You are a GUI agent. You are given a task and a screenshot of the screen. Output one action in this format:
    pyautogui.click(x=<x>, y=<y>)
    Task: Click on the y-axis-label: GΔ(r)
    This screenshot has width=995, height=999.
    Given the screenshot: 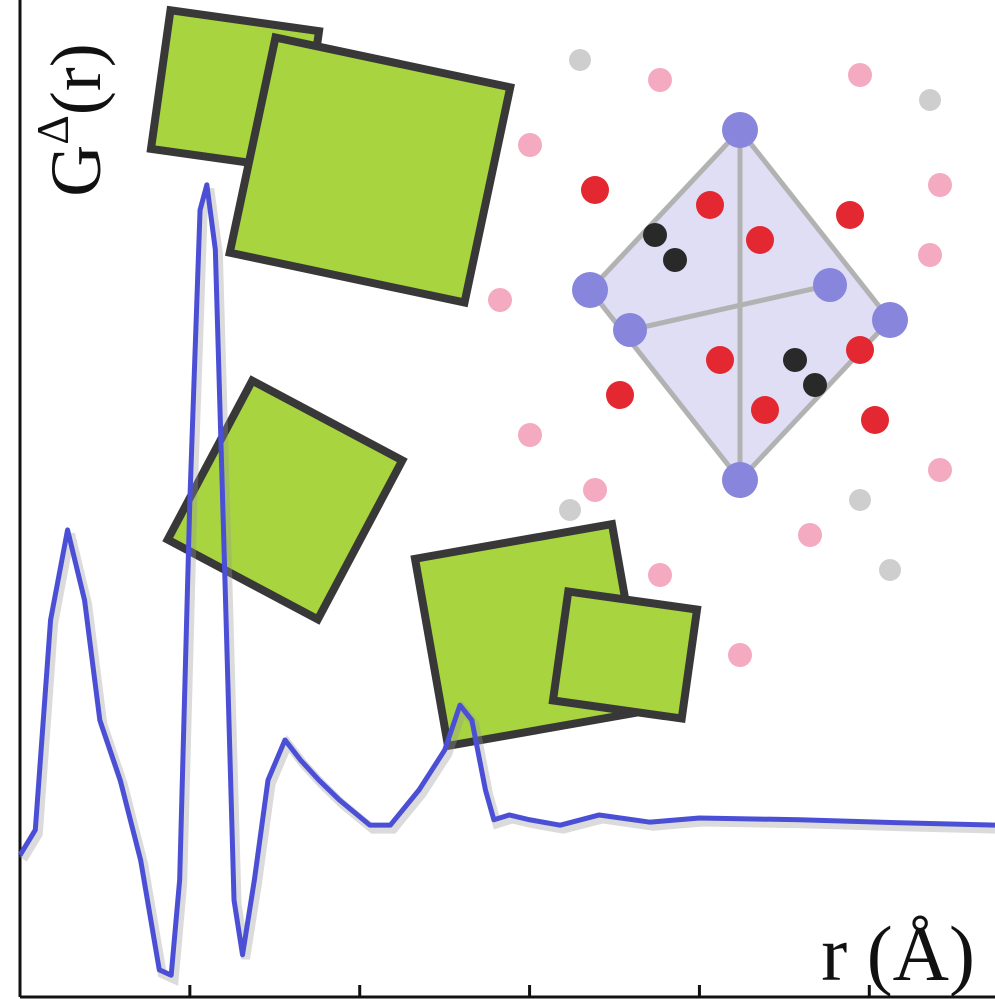 What is the action you would take?
    pyautogui.click(x=71, y=120)
    